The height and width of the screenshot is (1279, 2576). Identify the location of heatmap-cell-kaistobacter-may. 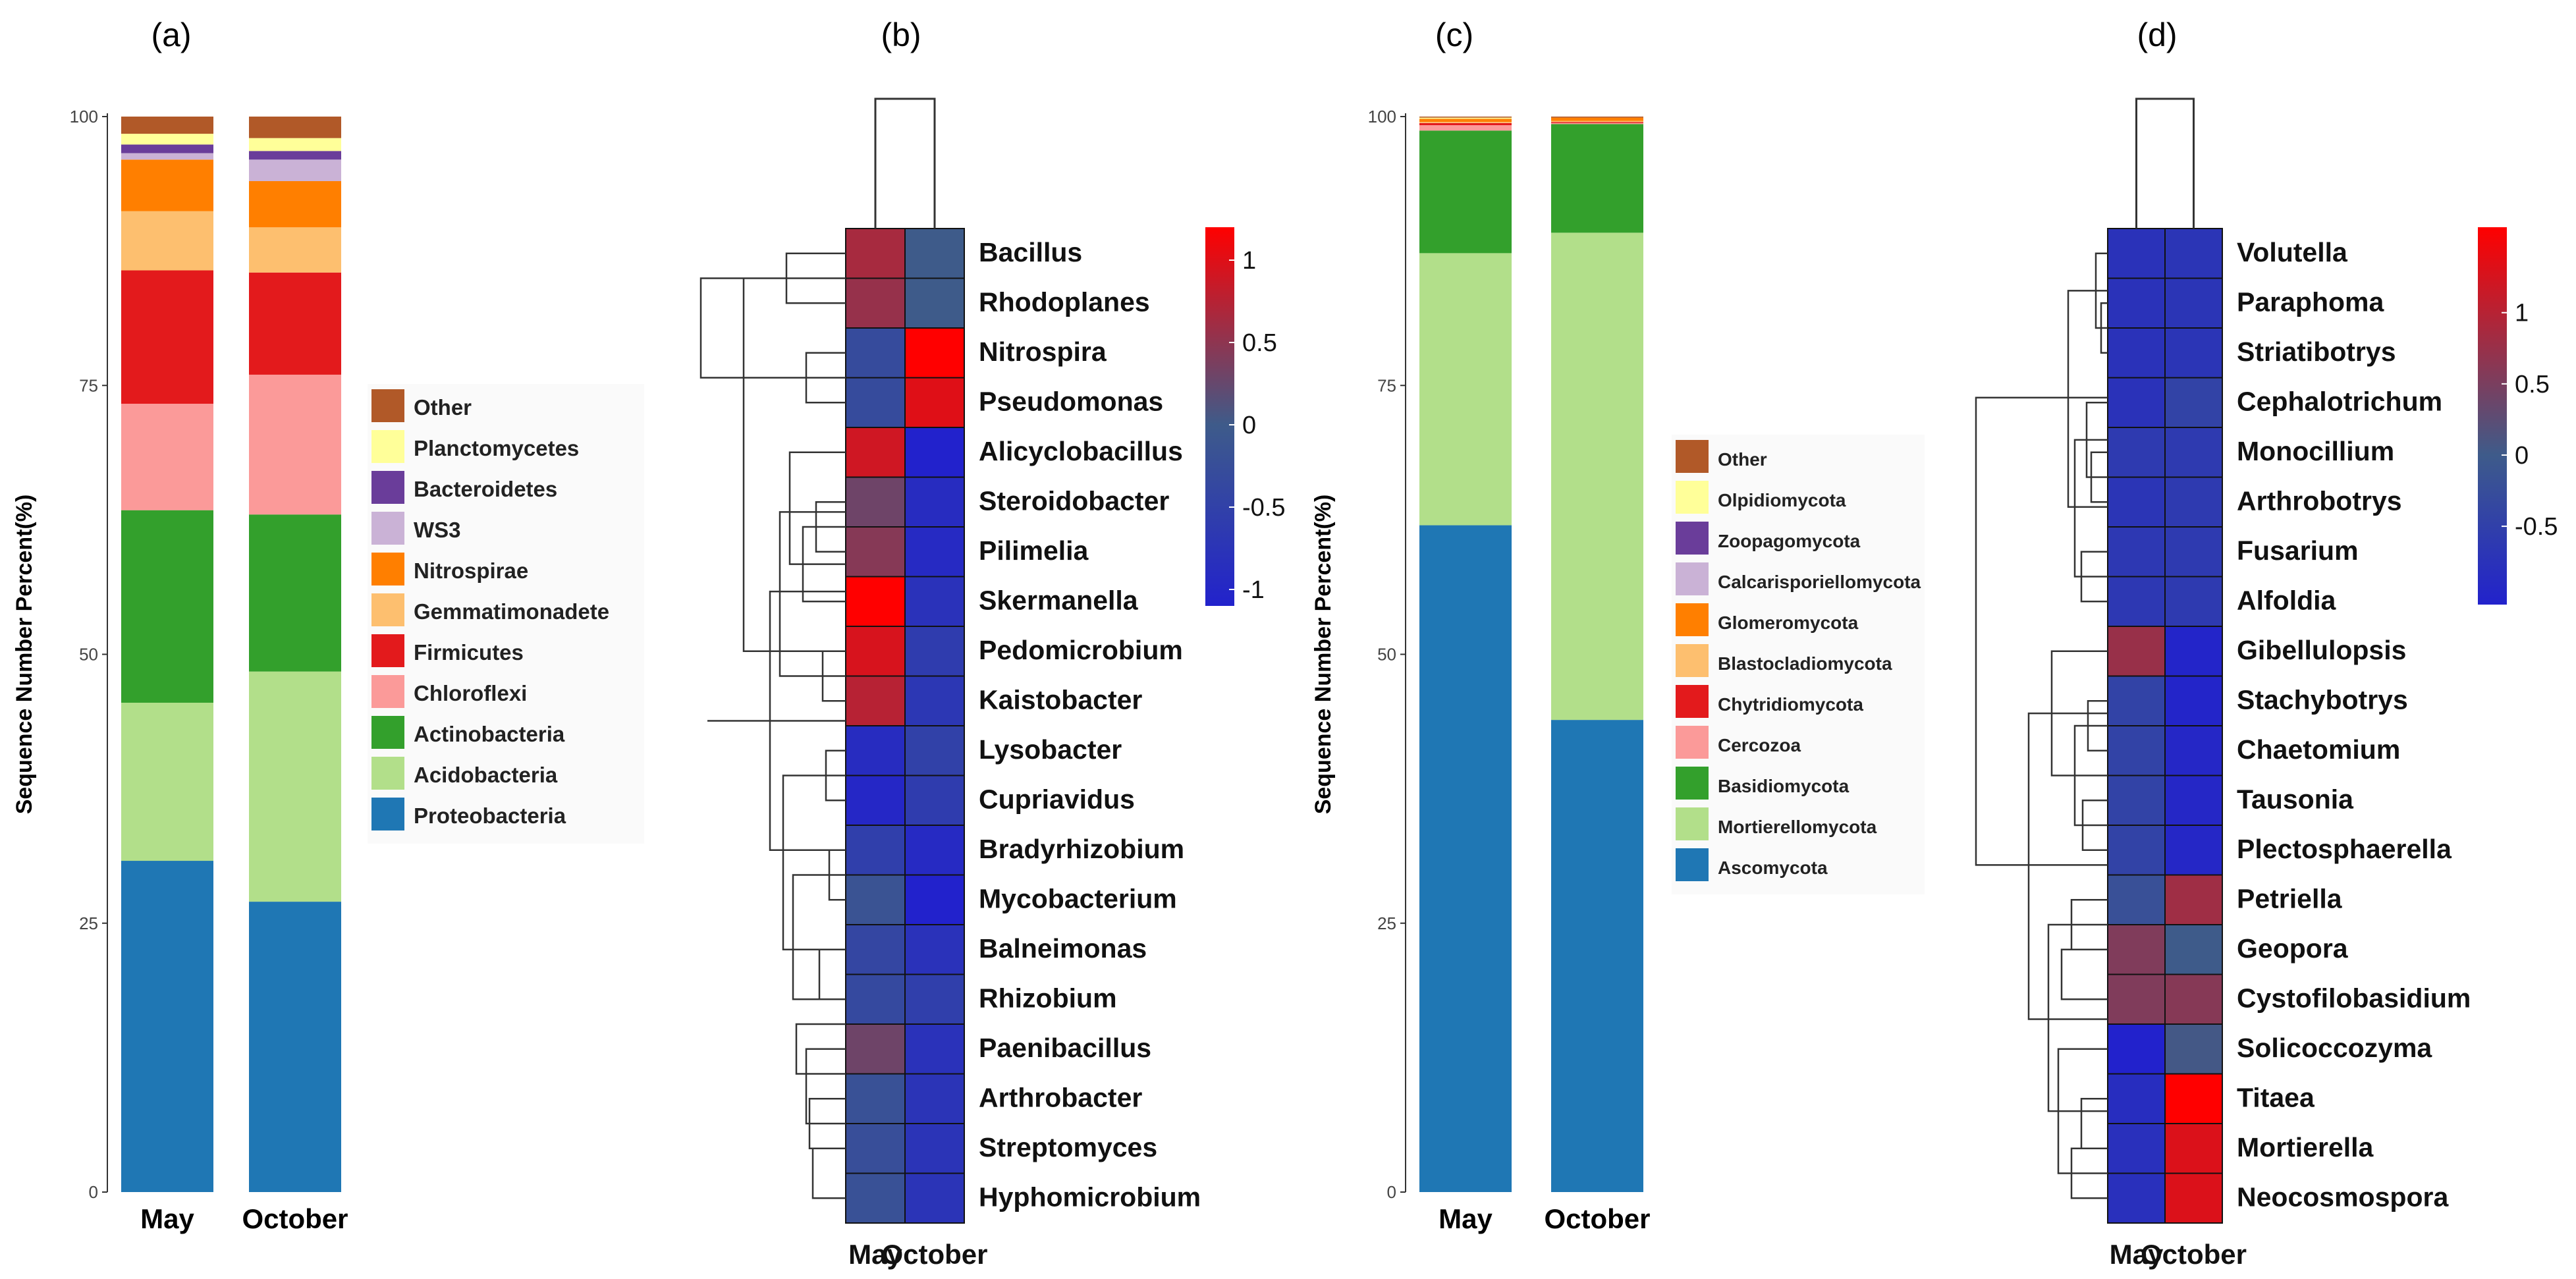
(875, 700).